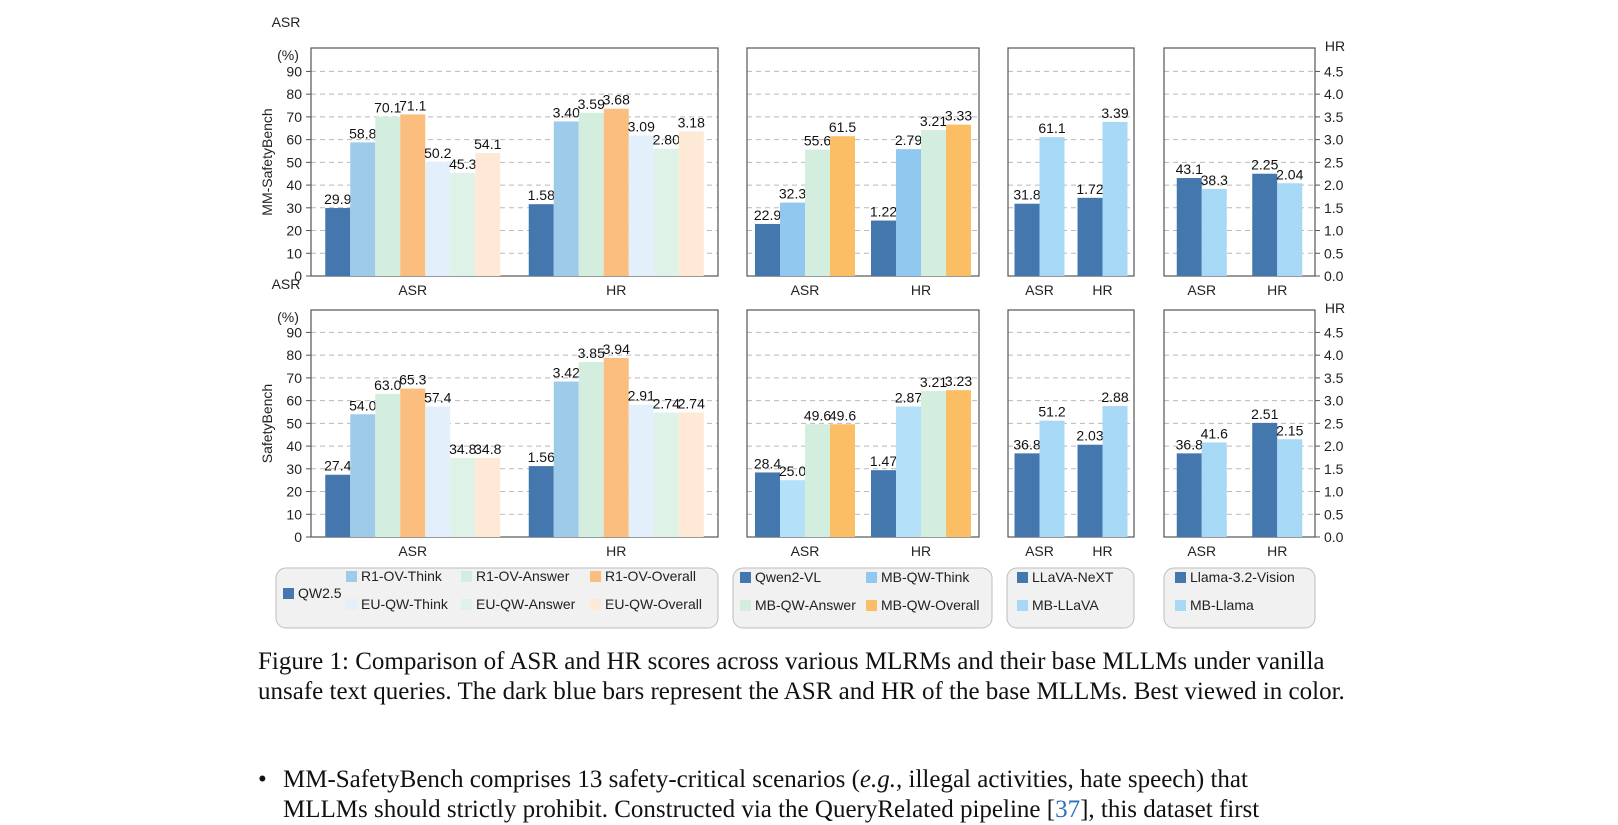 The width and height of the screenshot is (1618, 825). What do you see at coordinates (286, 22) in the screenshot?
I see `left-axis-title: ASR` at bounding box center [286, 22].